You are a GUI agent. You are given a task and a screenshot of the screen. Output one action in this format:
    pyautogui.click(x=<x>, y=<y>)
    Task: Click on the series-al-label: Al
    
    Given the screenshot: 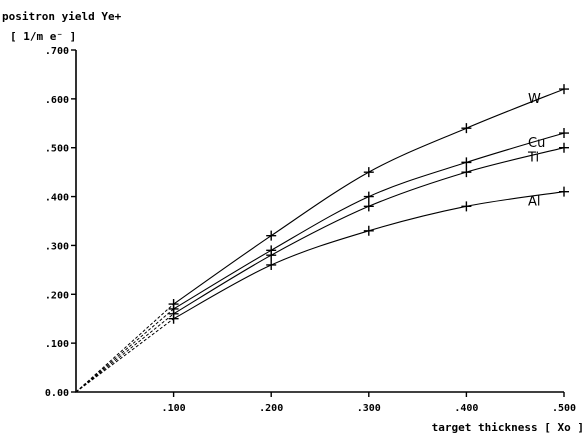 What is the action you would take?
    pyautogui.click(x=534, y=202)
    